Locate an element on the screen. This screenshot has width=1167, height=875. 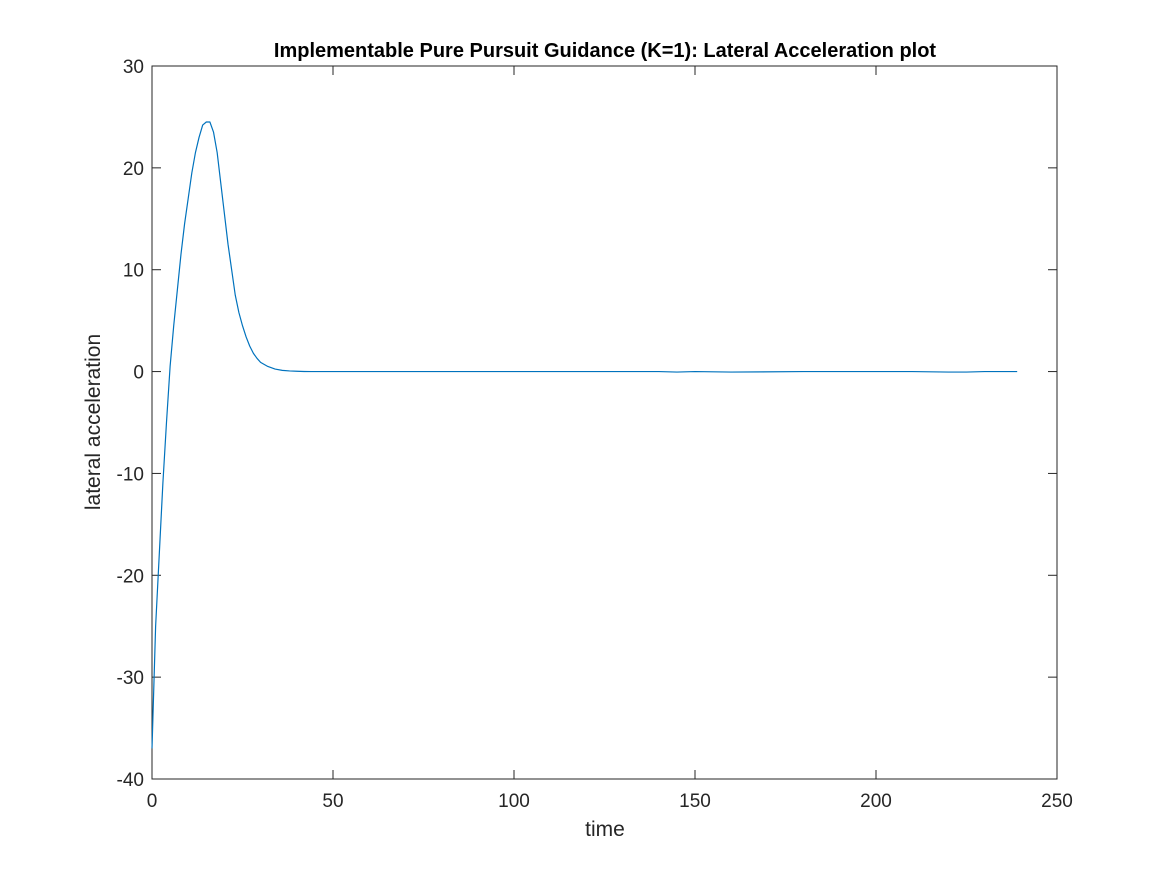
x-tick-label: 150 is located at coordinates (695, 801).